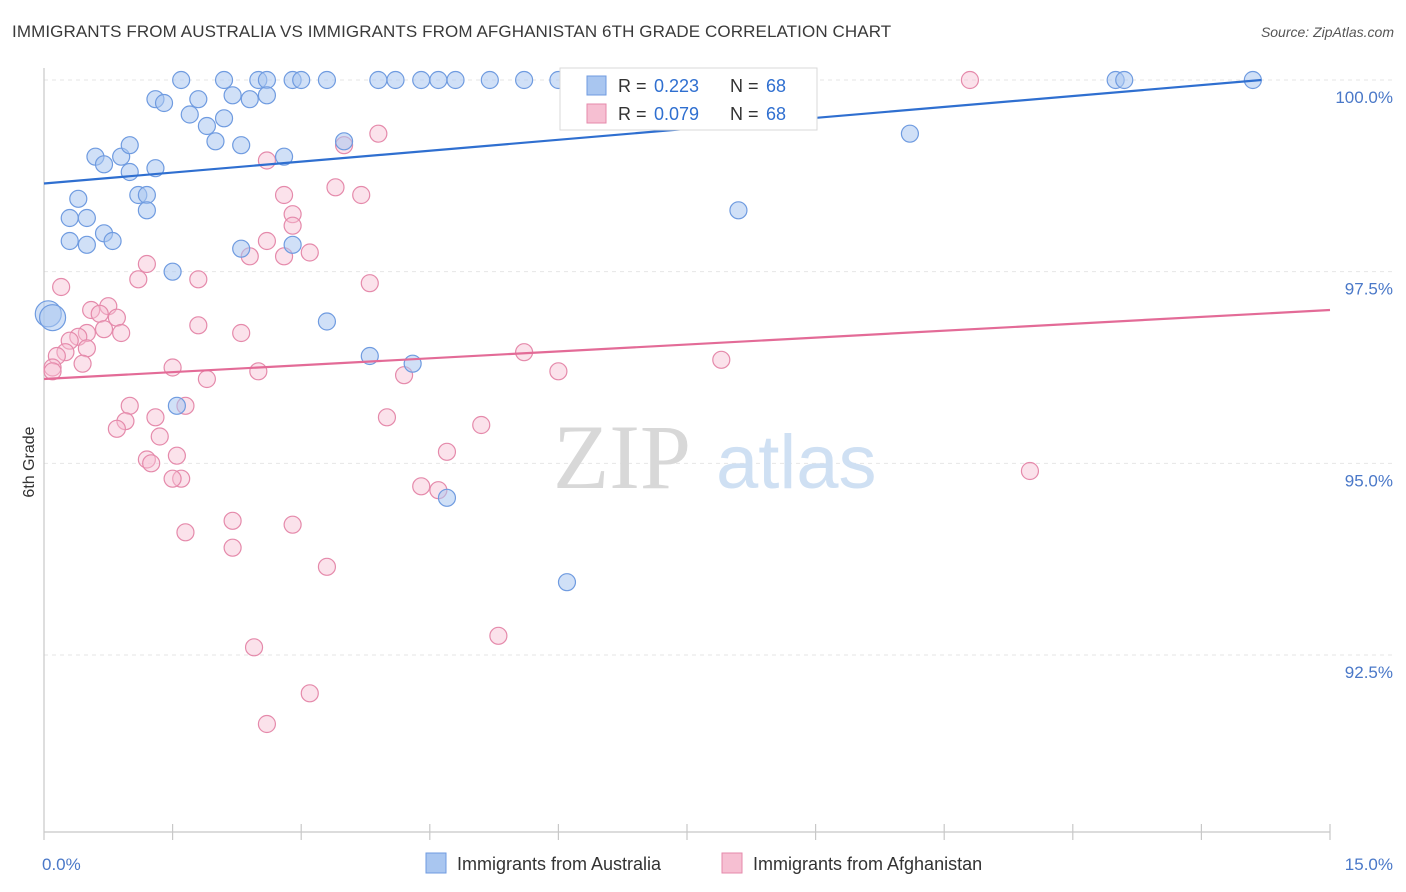  What do you see at coordinates (687, 344) in the screenshot?
I see `trend-line-afghanistan` at bounding box center [687, 344].